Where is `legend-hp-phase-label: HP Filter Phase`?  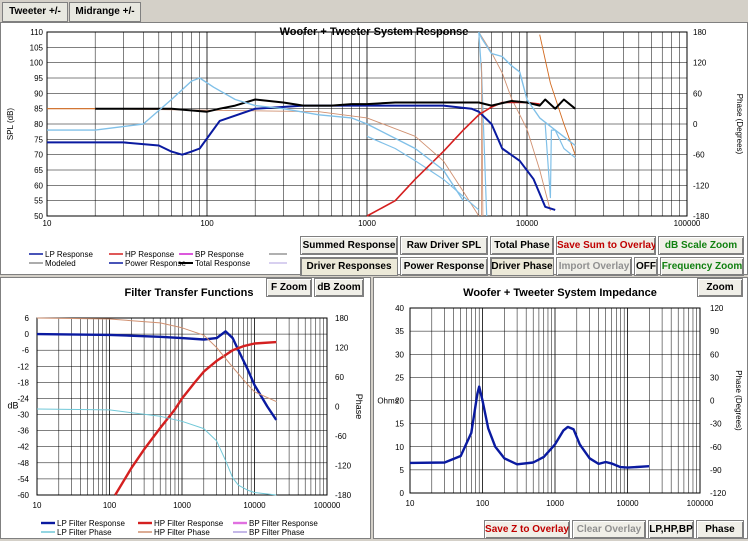
legend-hp-phase-label: HP Filter Phase is located at coordinates (182, 532).